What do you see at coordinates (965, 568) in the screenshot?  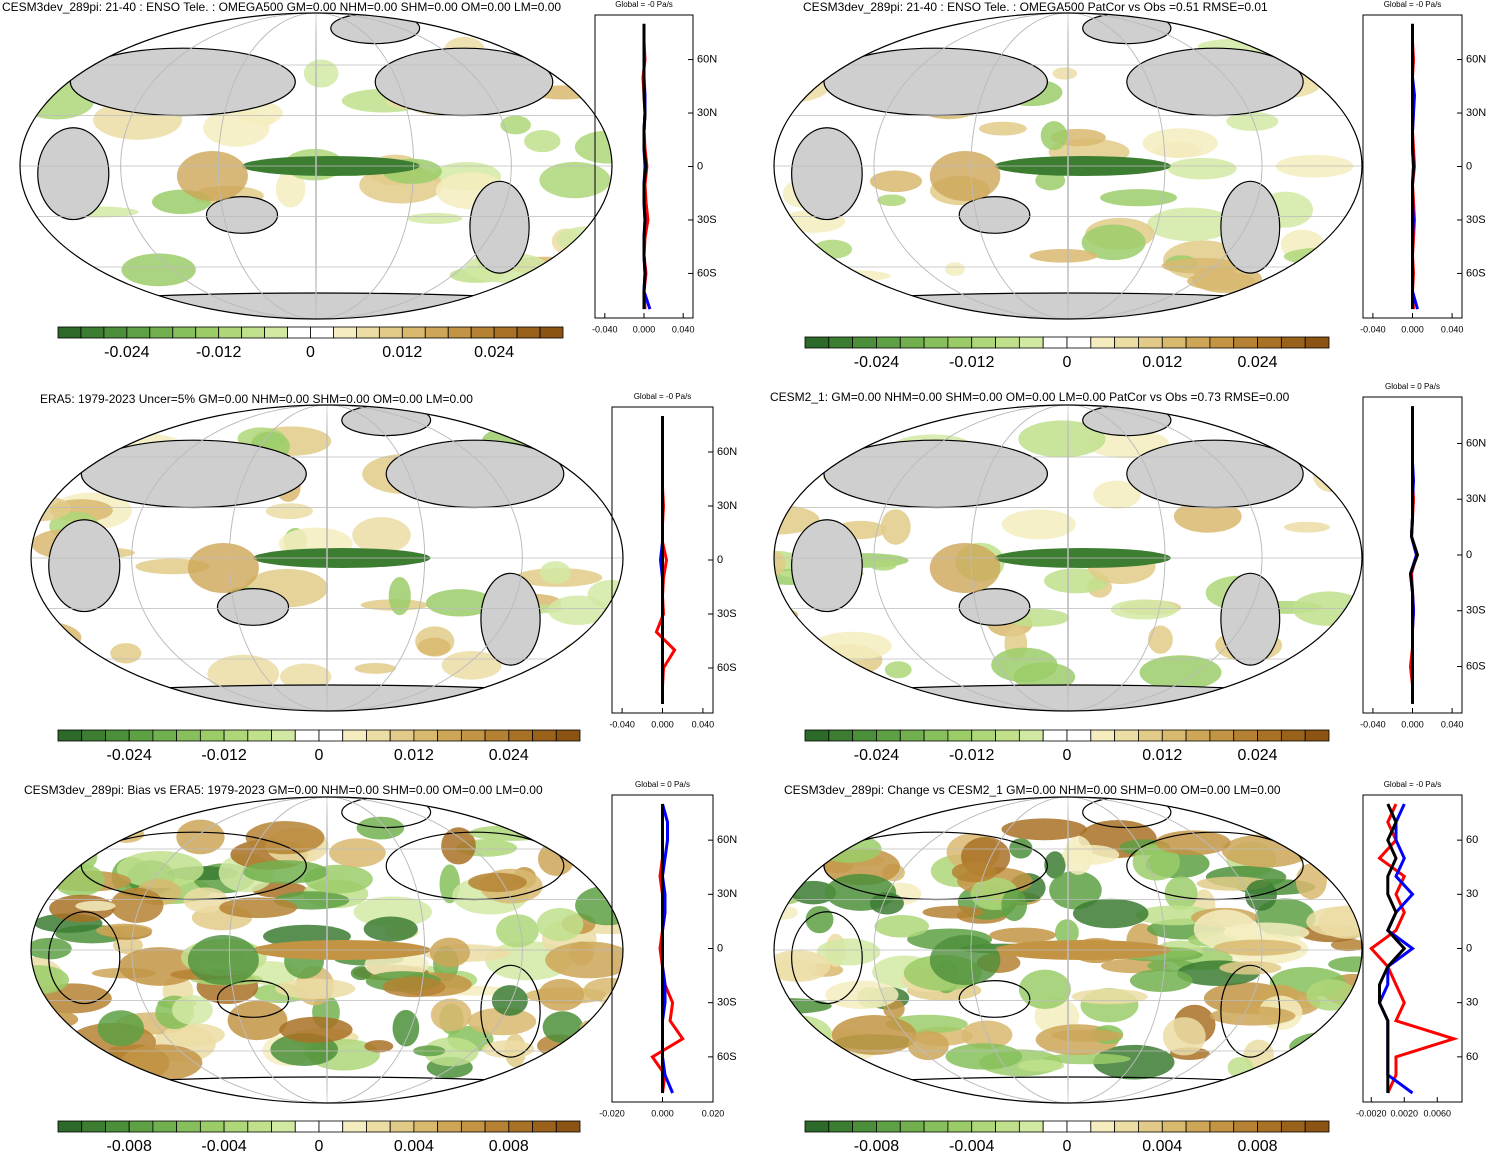 I see `warm-pool` at bounding box center [965, 568].